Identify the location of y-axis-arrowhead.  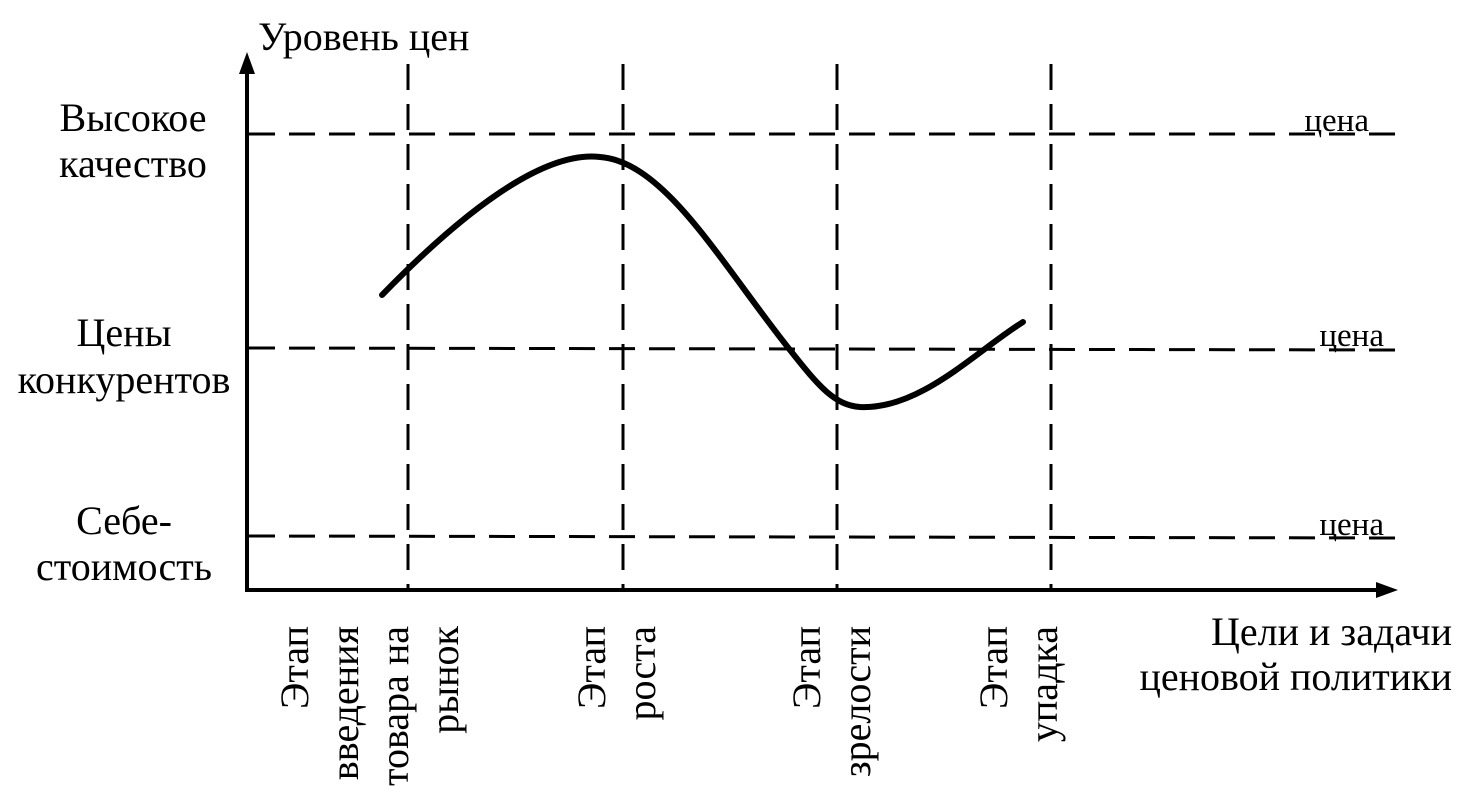
(247, 63).